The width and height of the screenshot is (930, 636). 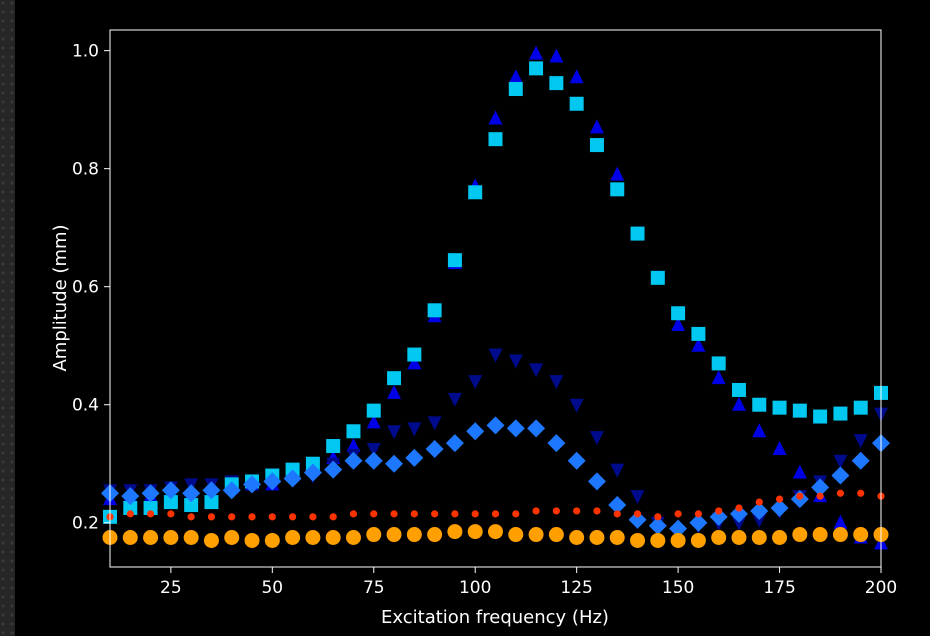 I want to click on x-axis-label: Excitation frequency (Hz), so click(x=495, y=617).